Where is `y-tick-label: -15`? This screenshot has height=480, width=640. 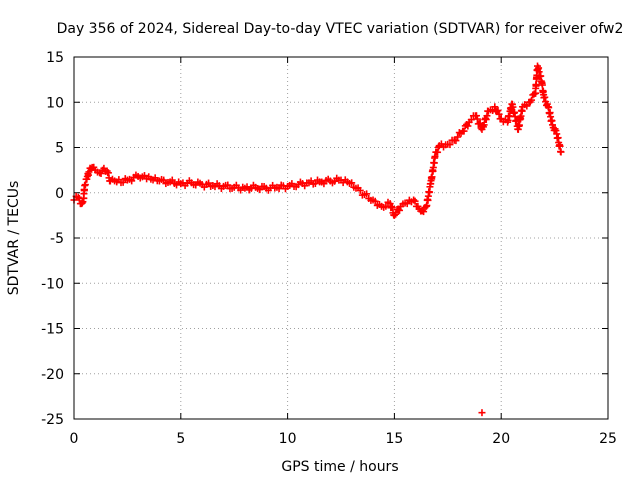 y-tick-label: -15 is located at coordinates (52, 330).